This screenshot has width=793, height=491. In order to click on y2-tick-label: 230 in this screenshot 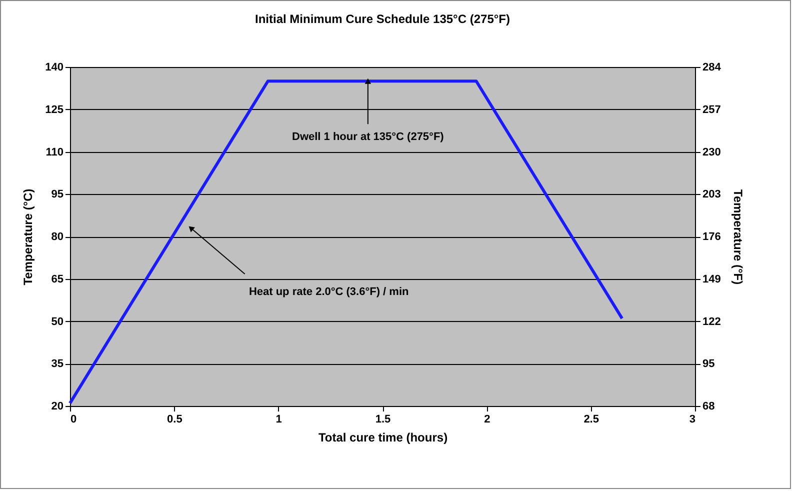, I will do `click(711, 152)`.